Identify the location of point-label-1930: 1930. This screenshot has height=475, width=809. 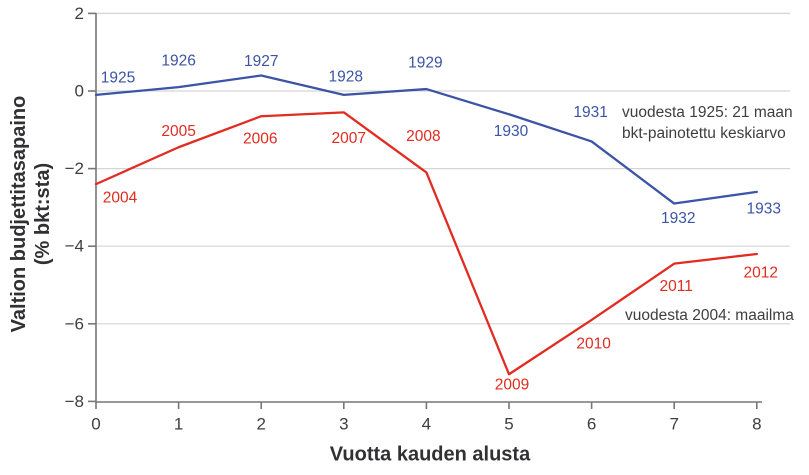
(511, 131).